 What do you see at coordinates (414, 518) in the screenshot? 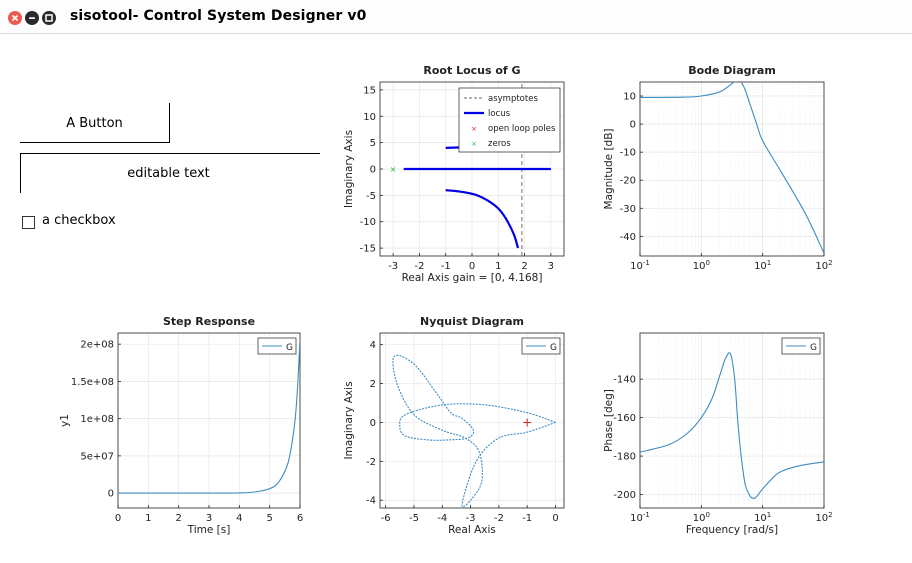
I see `x-tick-label: -5` at bounding box center [414, 518].